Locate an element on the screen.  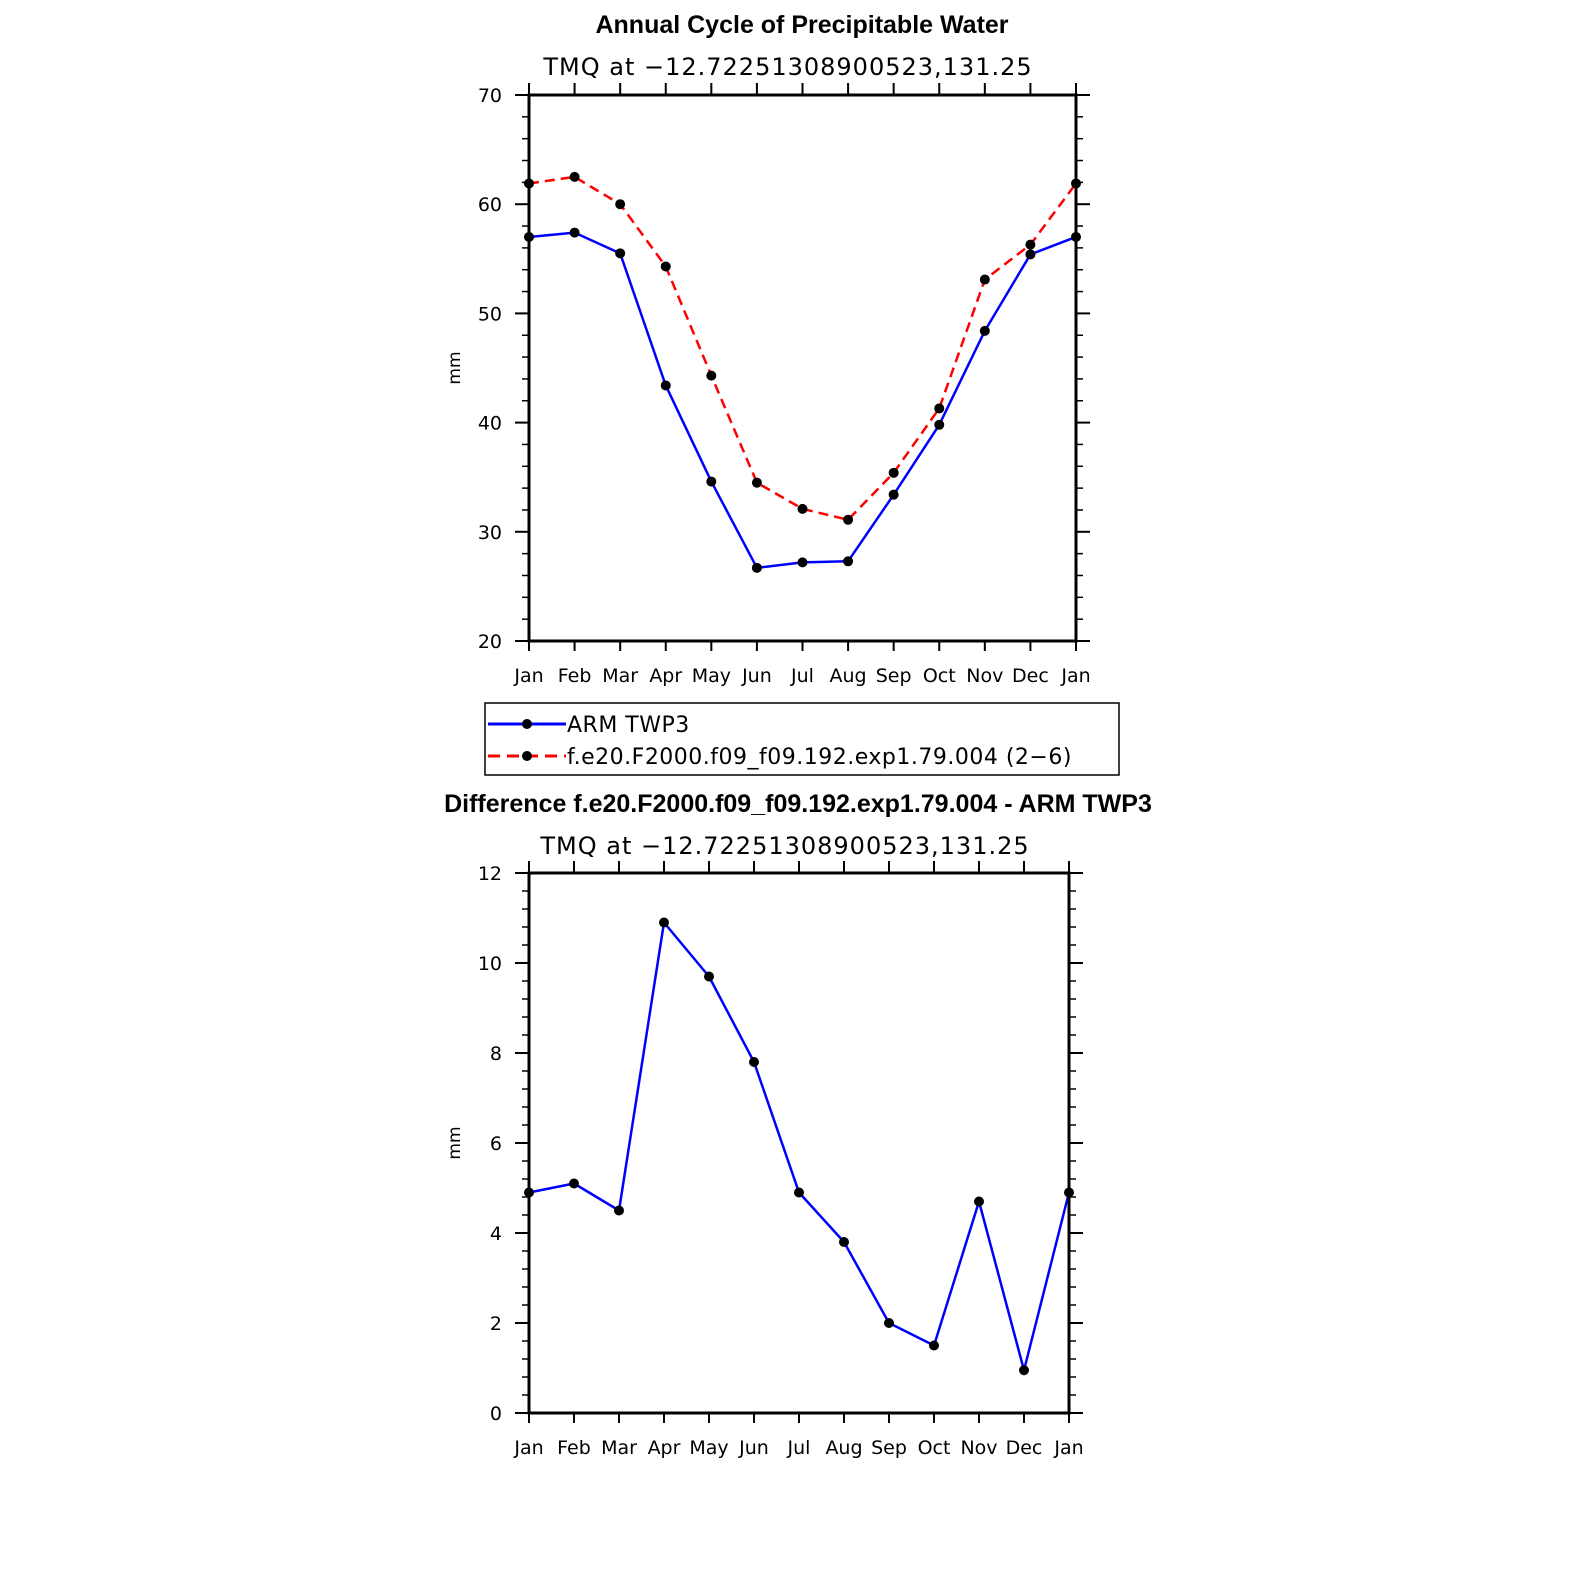
legend-label-arm: ARM TWP3 is located at coordinates (628, 725).